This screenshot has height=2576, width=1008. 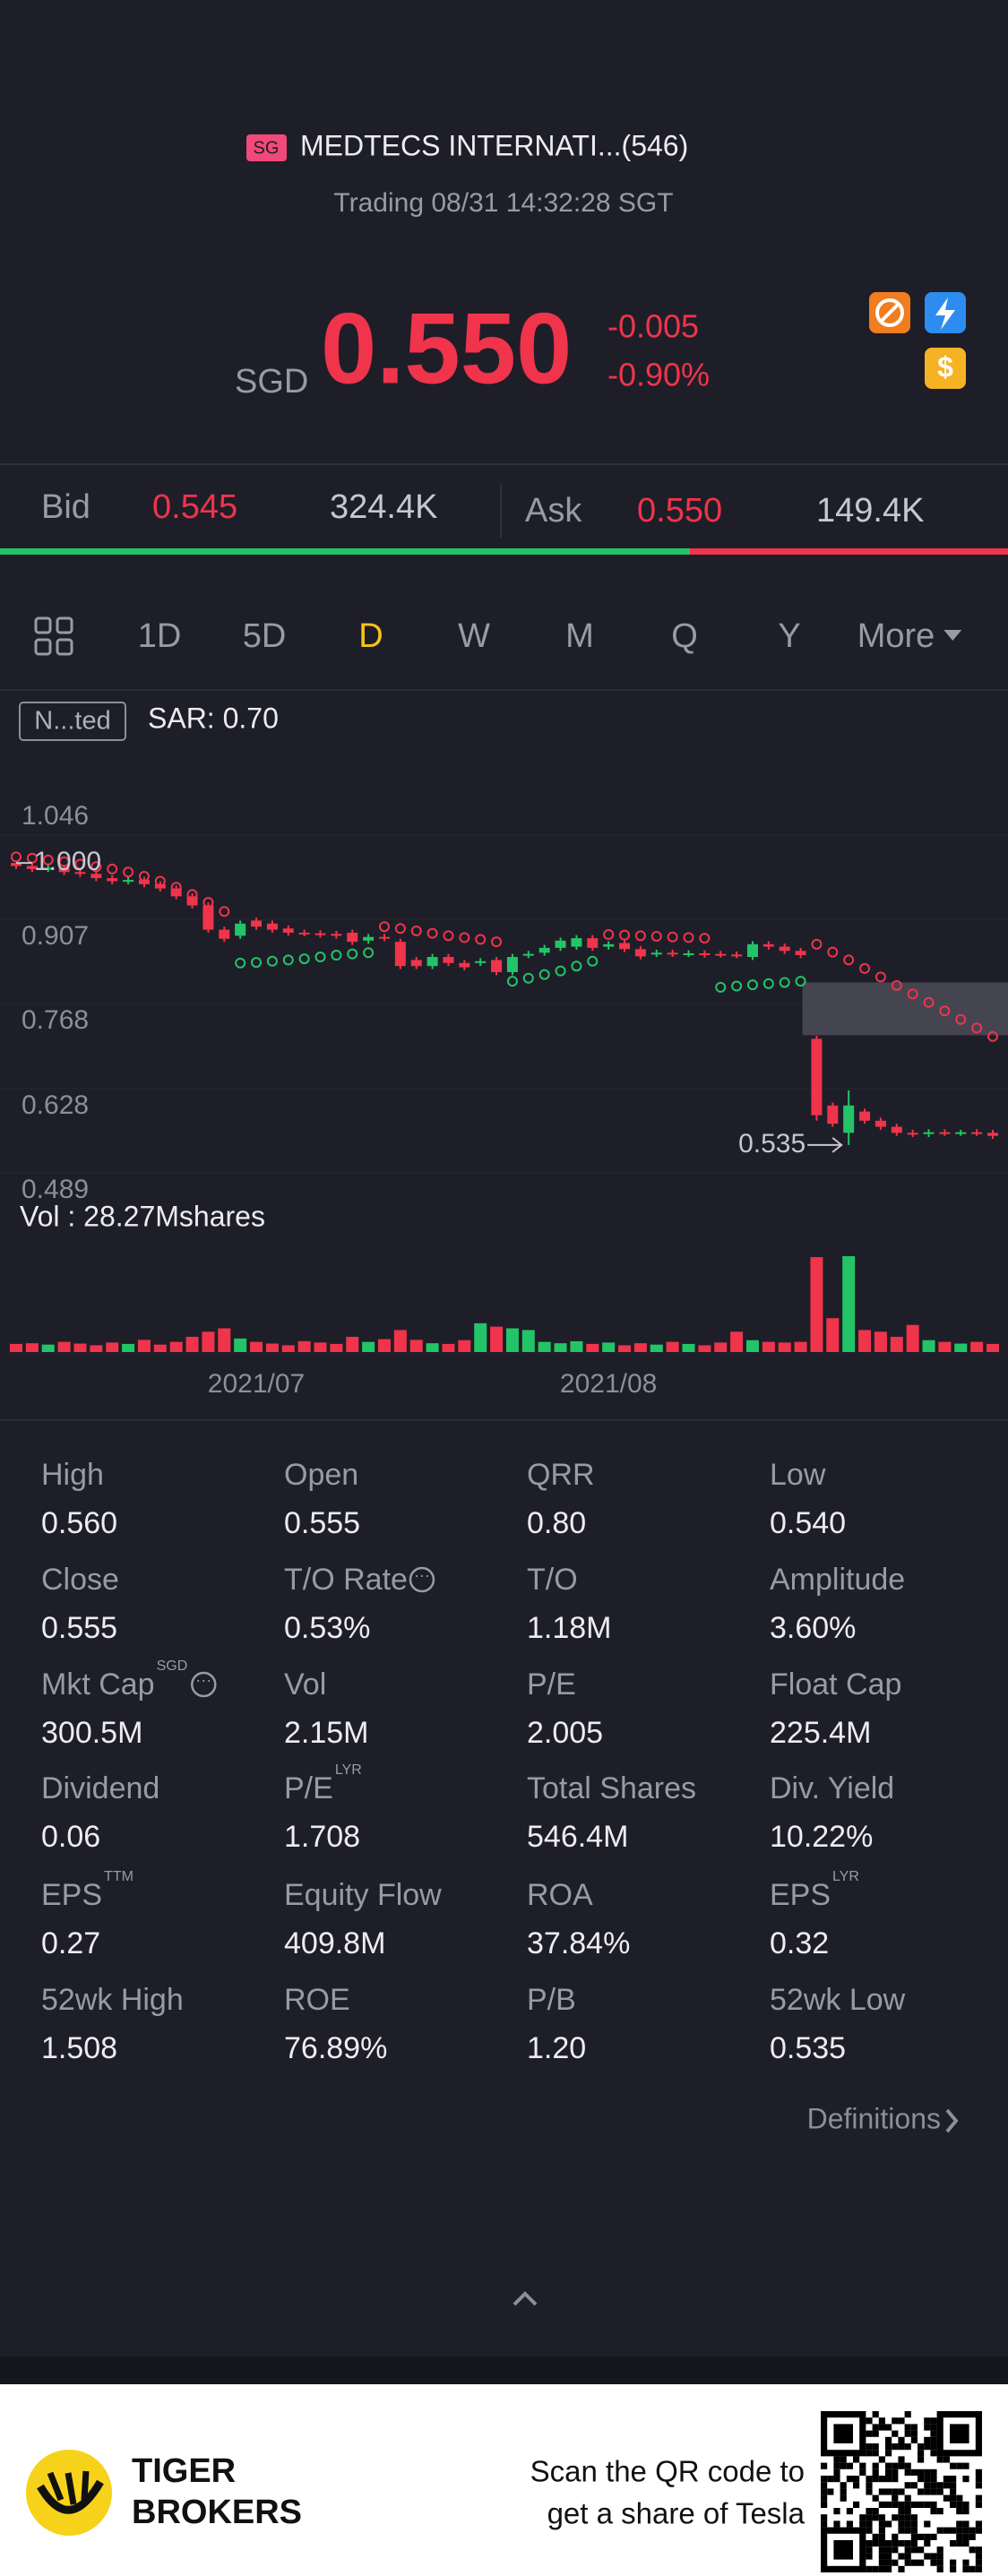 What do you see at coordinates (874, 2118) in the screenshot?
I see `definitions-link: Definitions` at bounding box center [874, 2118].